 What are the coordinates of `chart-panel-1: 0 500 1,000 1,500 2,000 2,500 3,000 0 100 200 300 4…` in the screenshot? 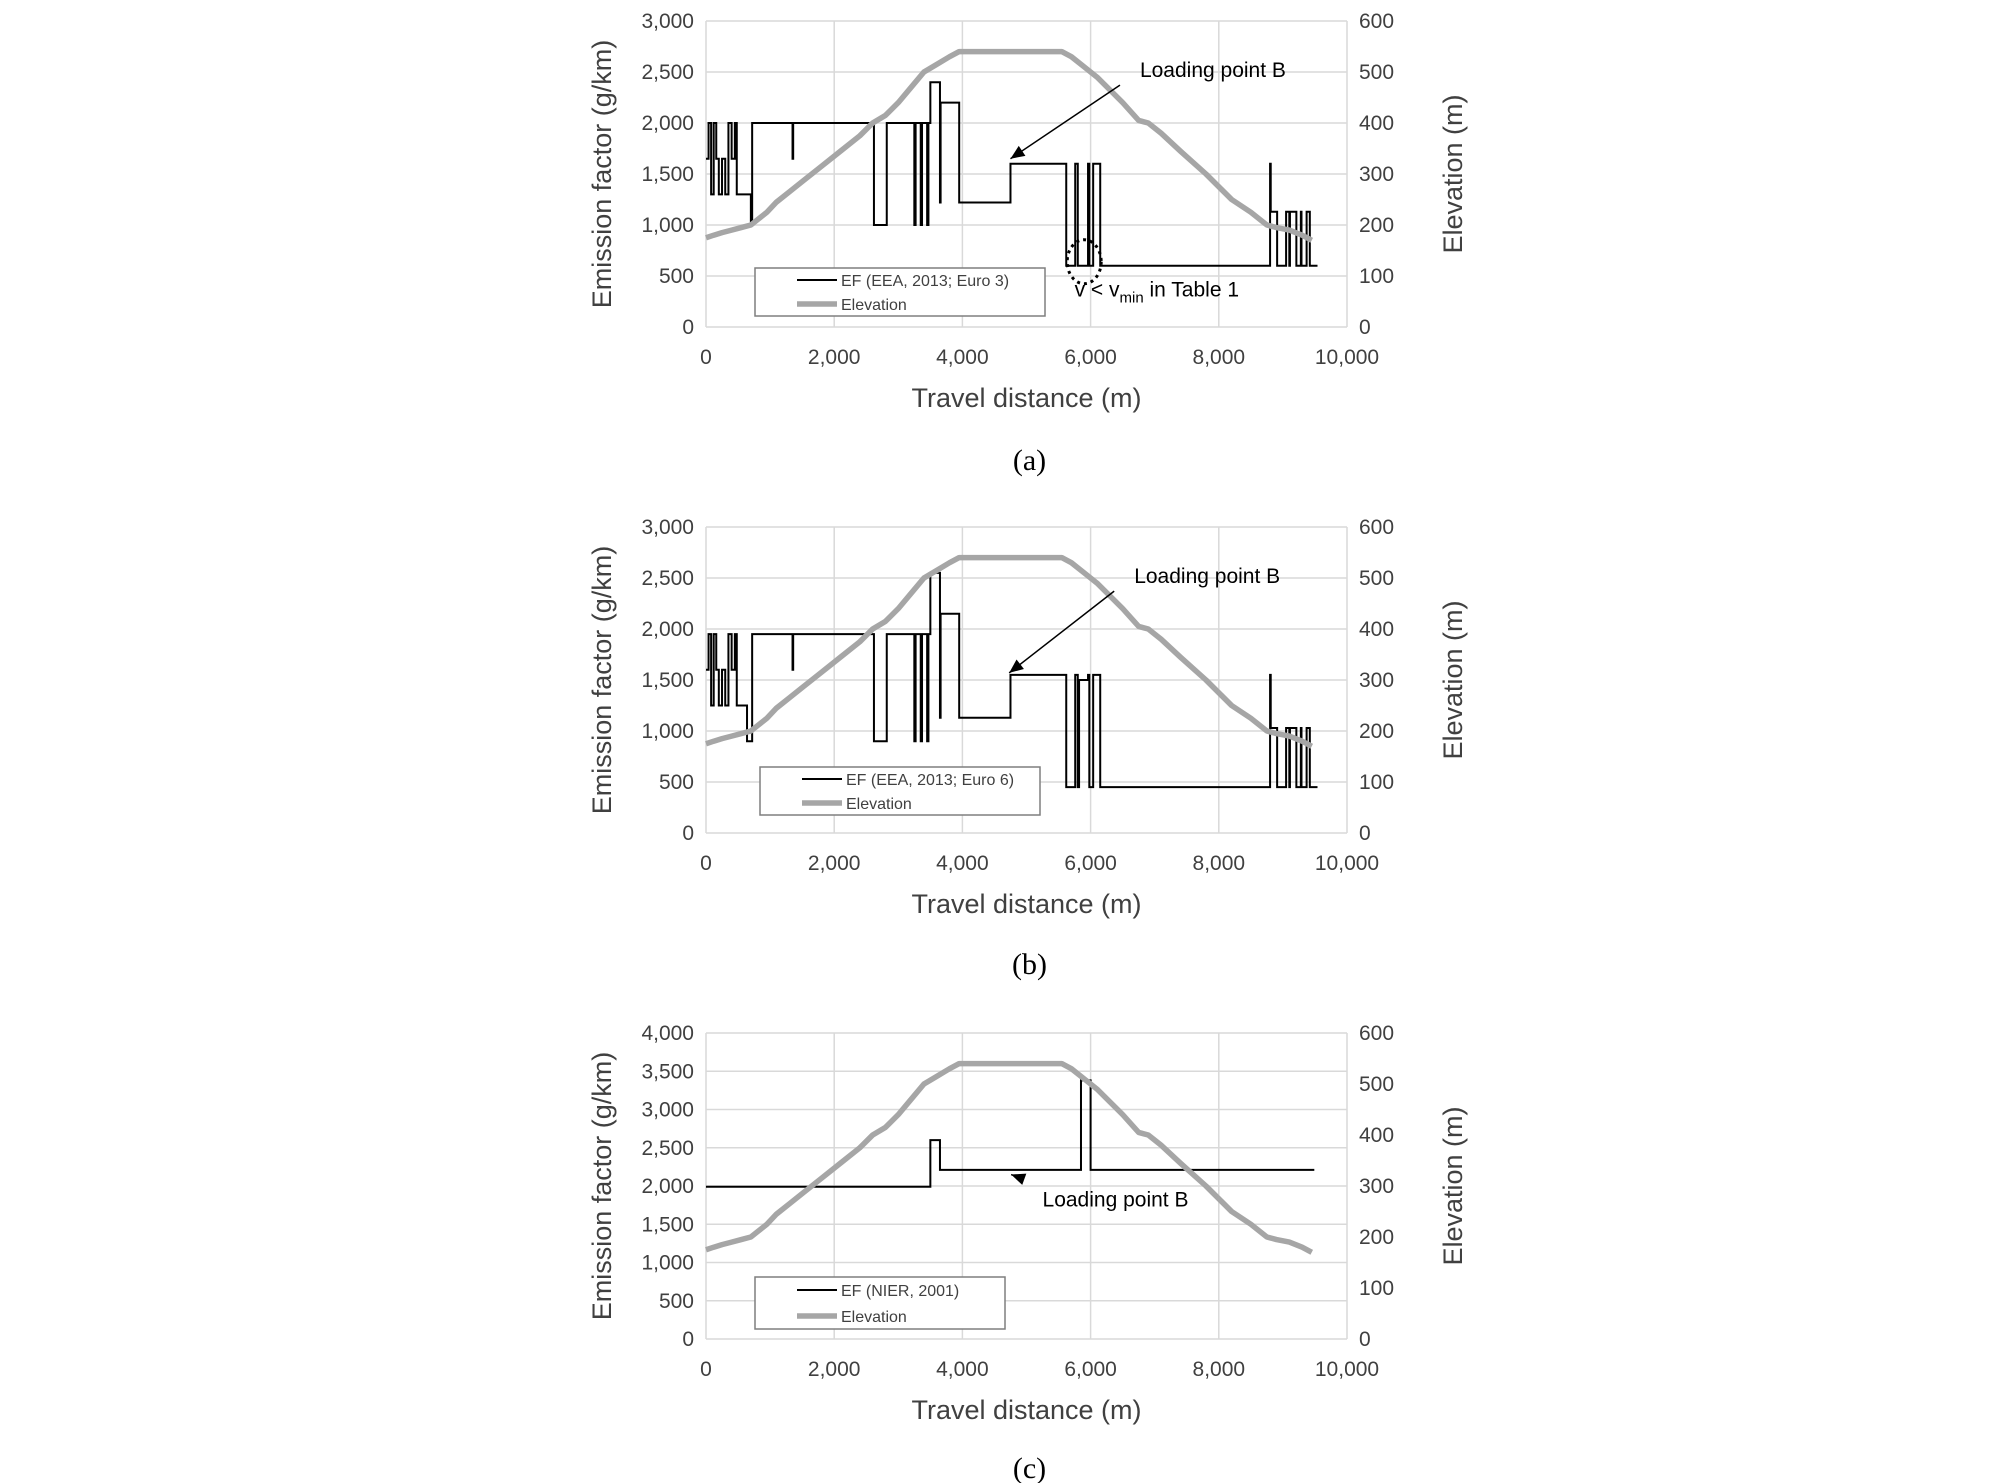 It's located at (1027, 243).